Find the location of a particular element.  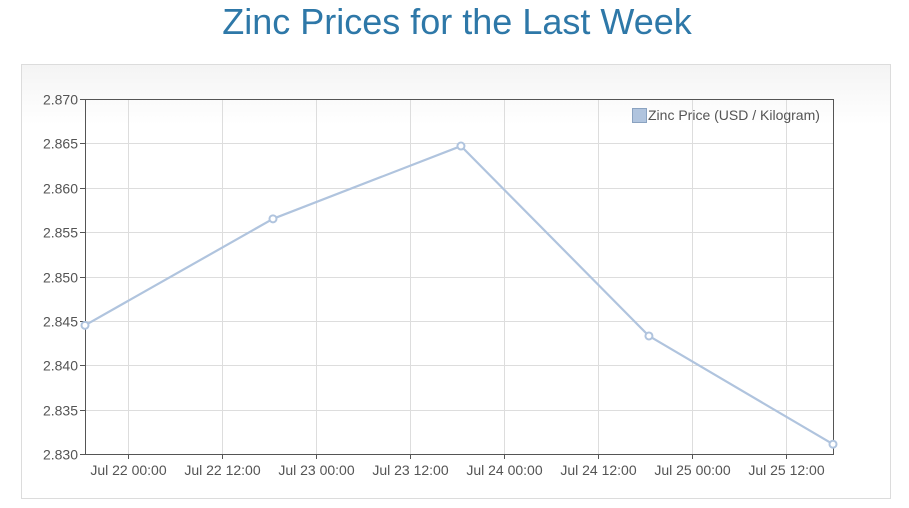

x-tick-label: Jul 23 12:00 is located at coordinates (410, 470).